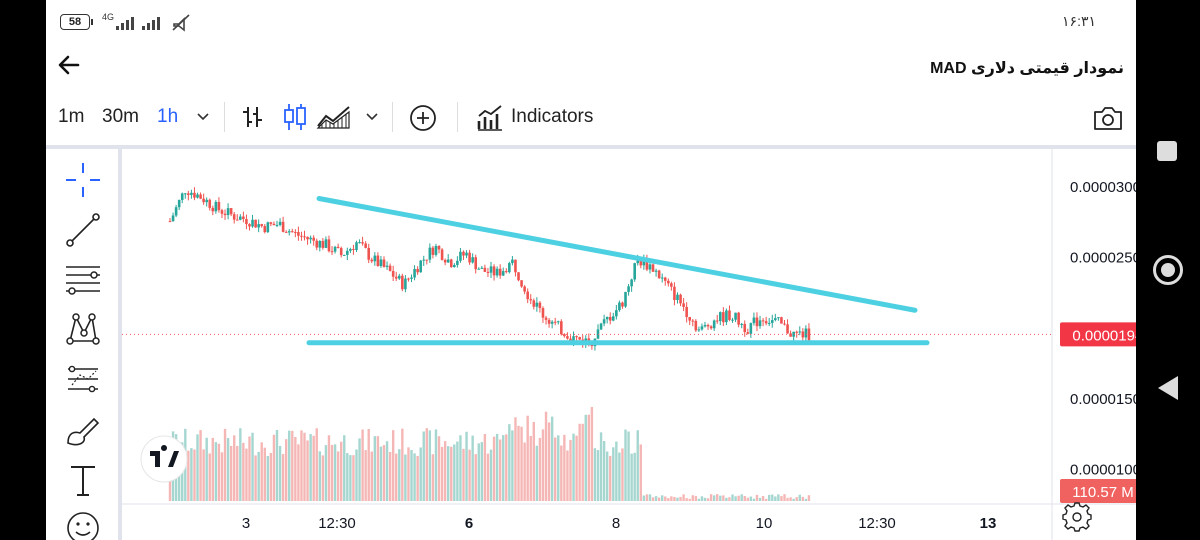 The height and width of the screenshot is (540, 1200). What do you see at coordinates (83, 430) in the screenshot?
I see `brush-tool-icon` at bounding box center [83, 430].